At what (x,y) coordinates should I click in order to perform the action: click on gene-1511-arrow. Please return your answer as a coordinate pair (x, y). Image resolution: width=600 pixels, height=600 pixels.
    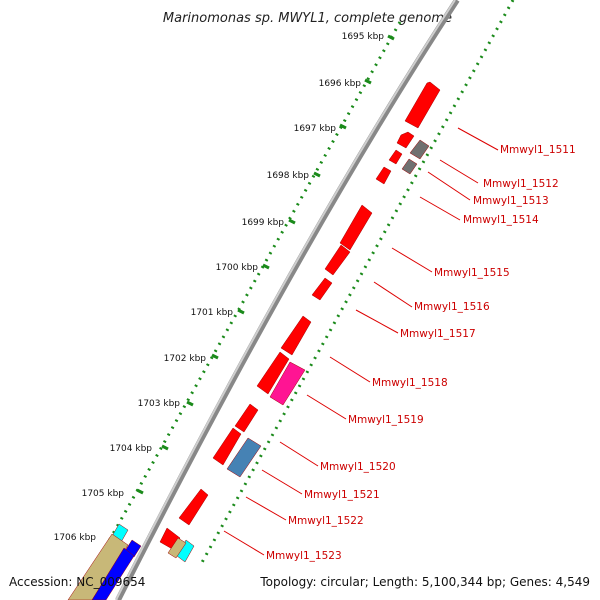
    Looking at the image, I should click on (422, 105).